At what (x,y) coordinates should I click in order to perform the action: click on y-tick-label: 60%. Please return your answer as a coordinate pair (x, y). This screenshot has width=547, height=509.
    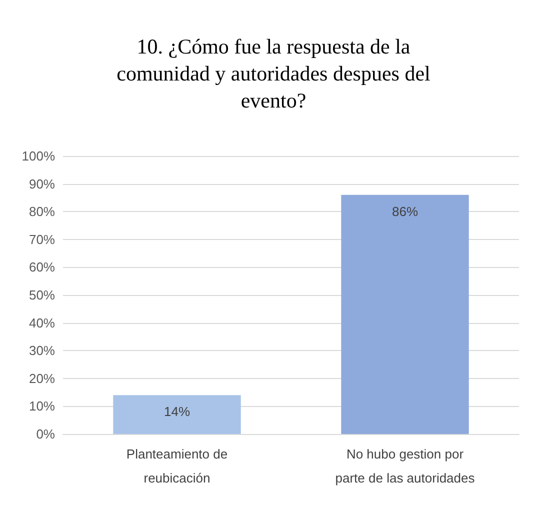
    Looking at the image, I should click on (42, 267).